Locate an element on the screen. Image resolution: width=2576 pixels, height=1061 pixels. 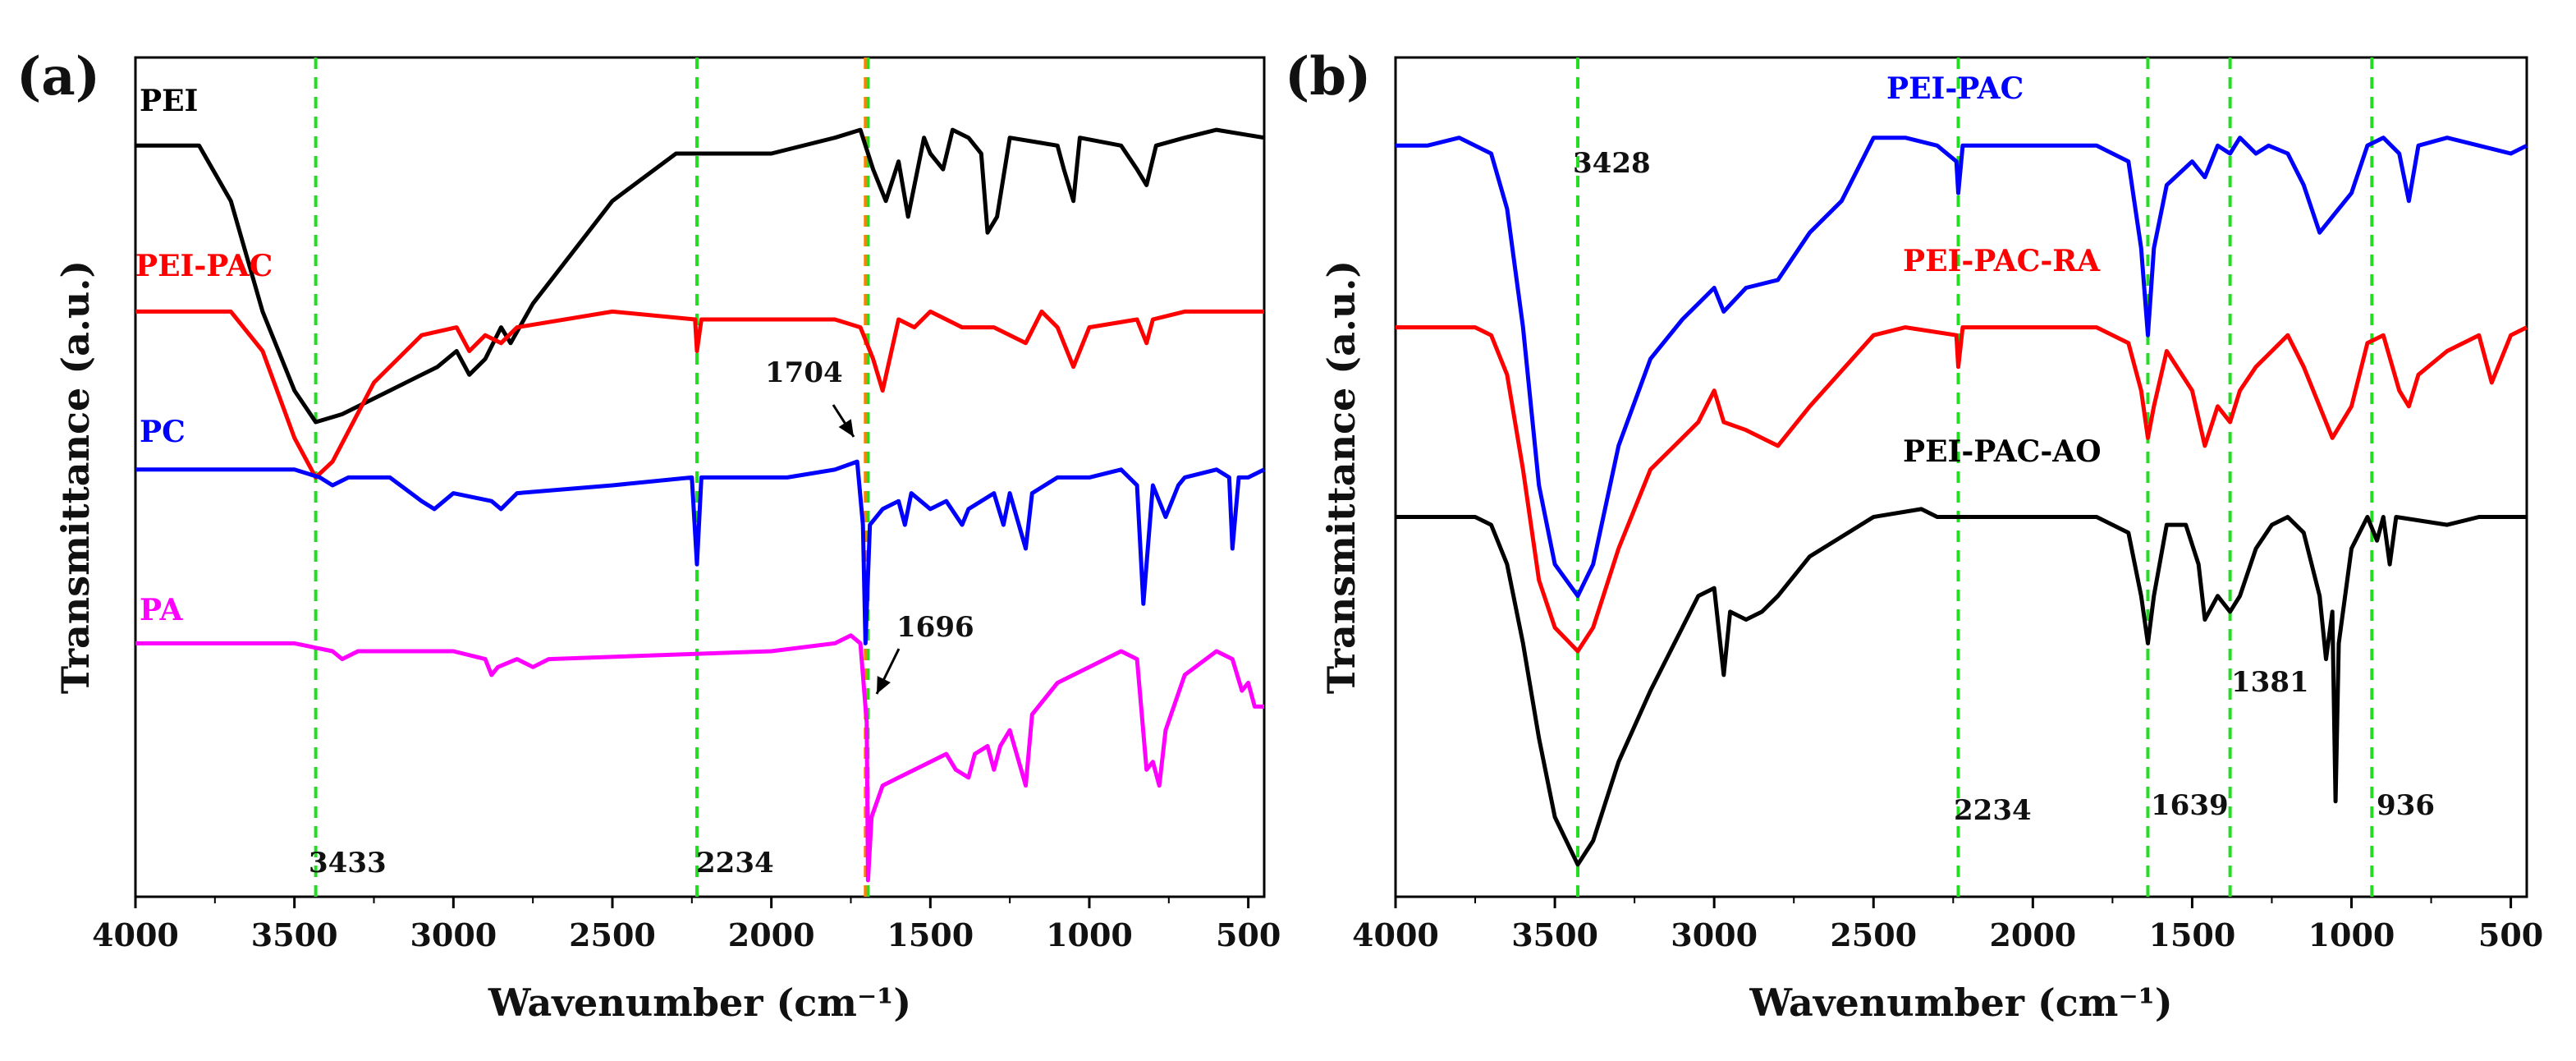
series-line-pc is located at coordinates (701, 552).